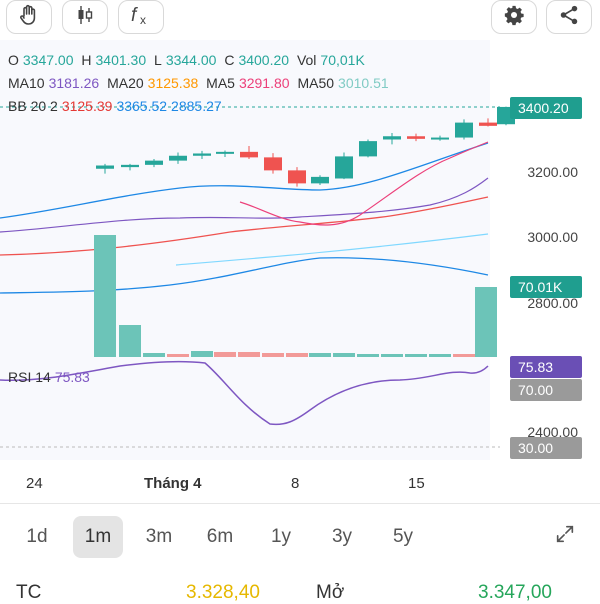  Describe the element at coordinates (552, 432) in the screenshot. I see `price-axis-label: 2400.00` at that location.